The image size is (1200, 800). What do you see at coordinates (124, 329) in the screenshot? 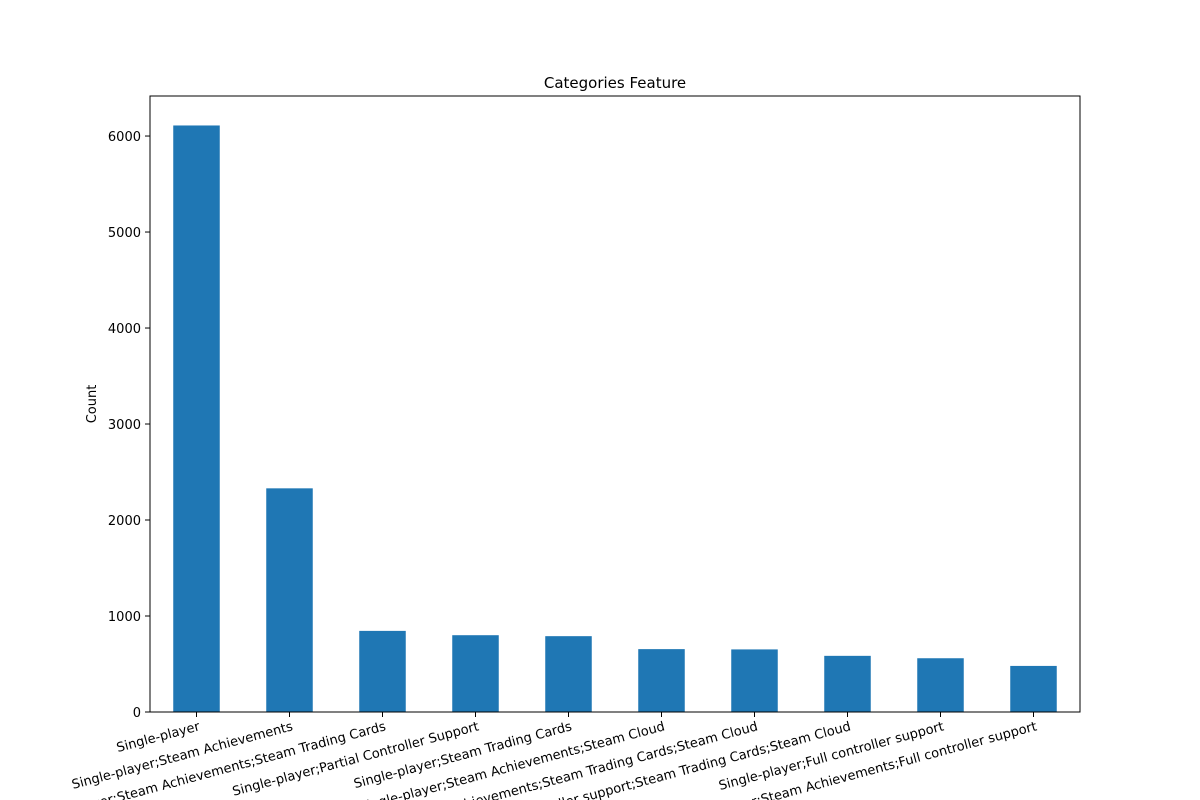
I see `y-tick-label: 4000` at bounding box center [124, 329].